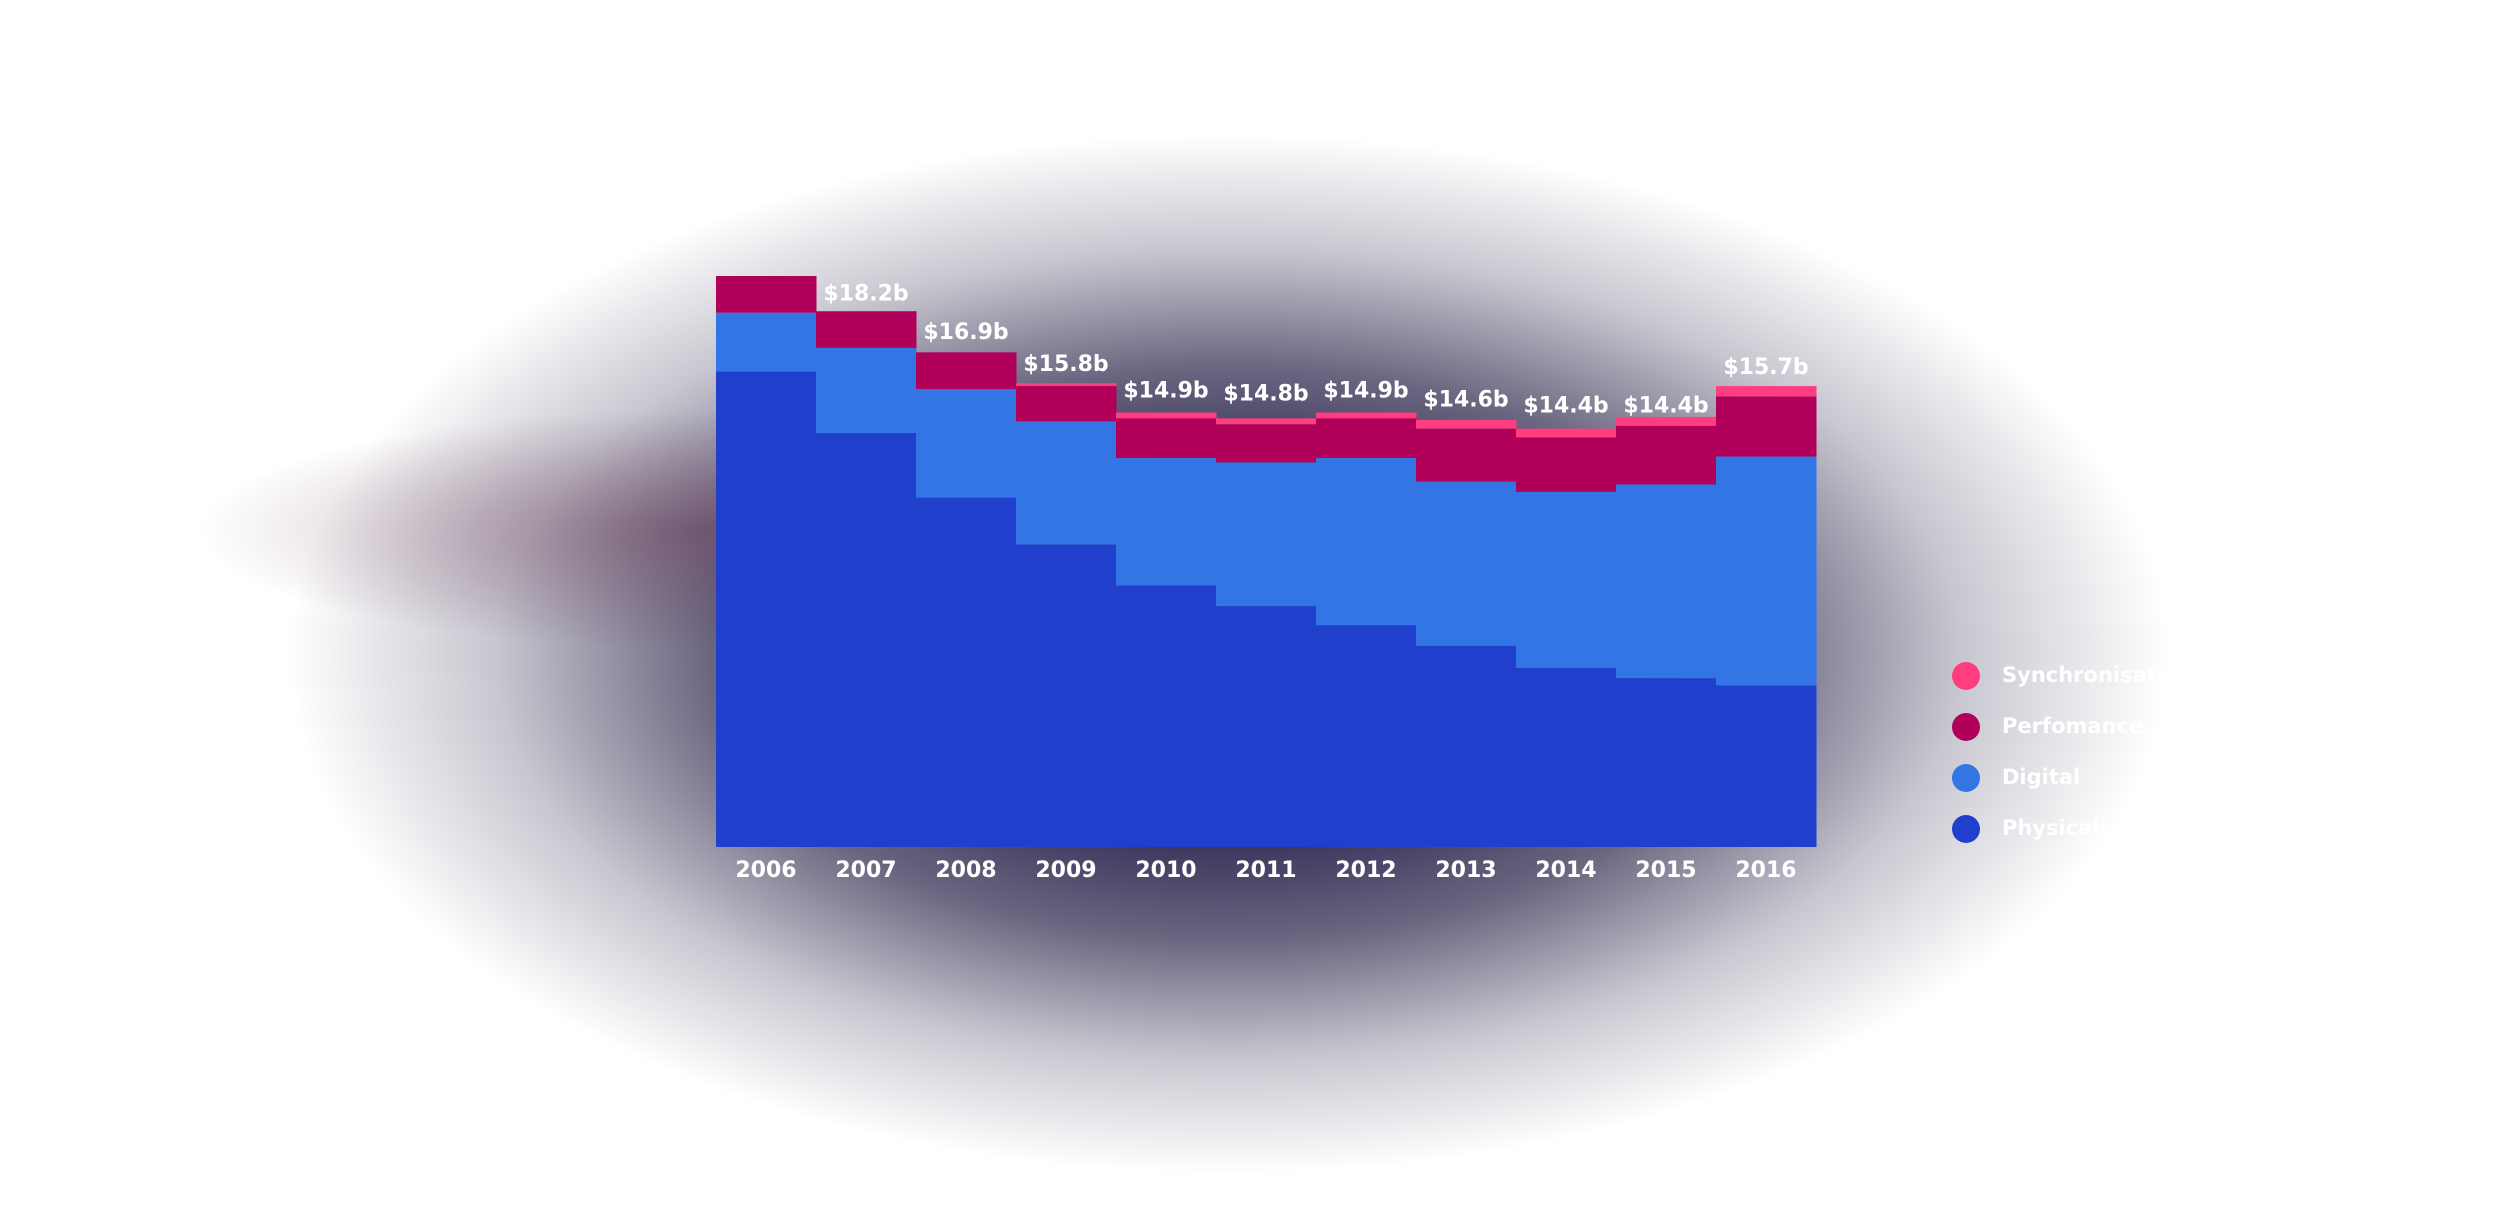 The height and width of the screenshot is (1217, 2500). Describe the element at coordinates (1065, 870) in the screenshot. I see `x-tick-label: 2009` at that location.